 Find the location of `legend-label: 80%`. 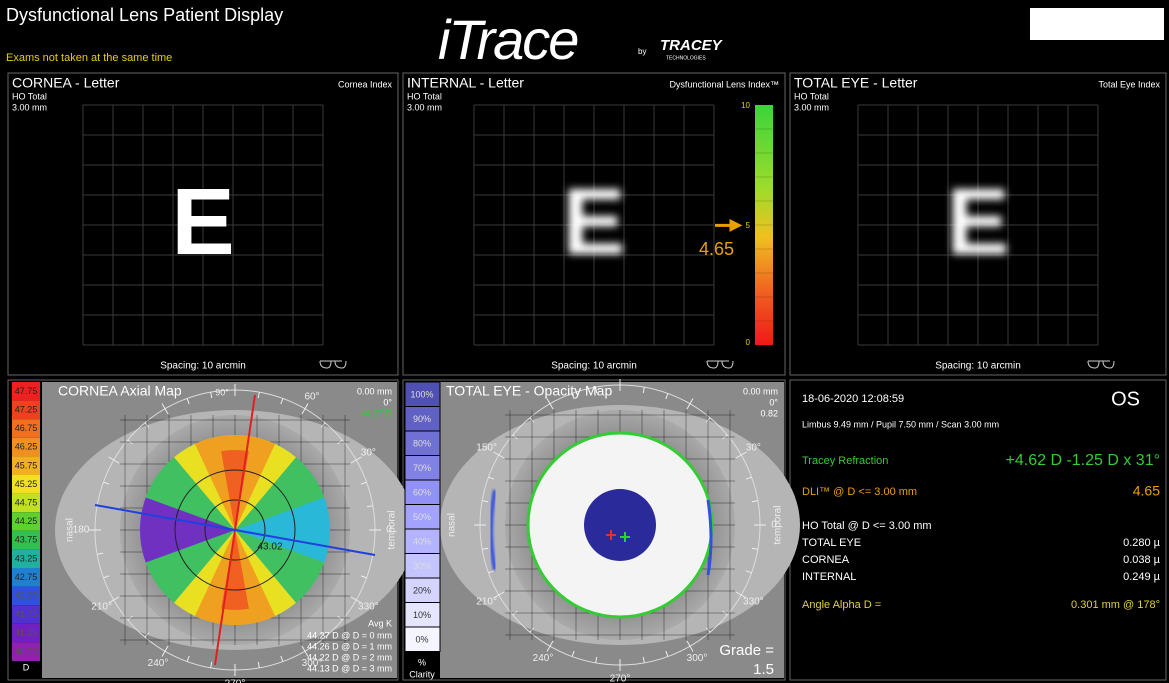

legend-label: 80% is located at coordinates (422, 443).